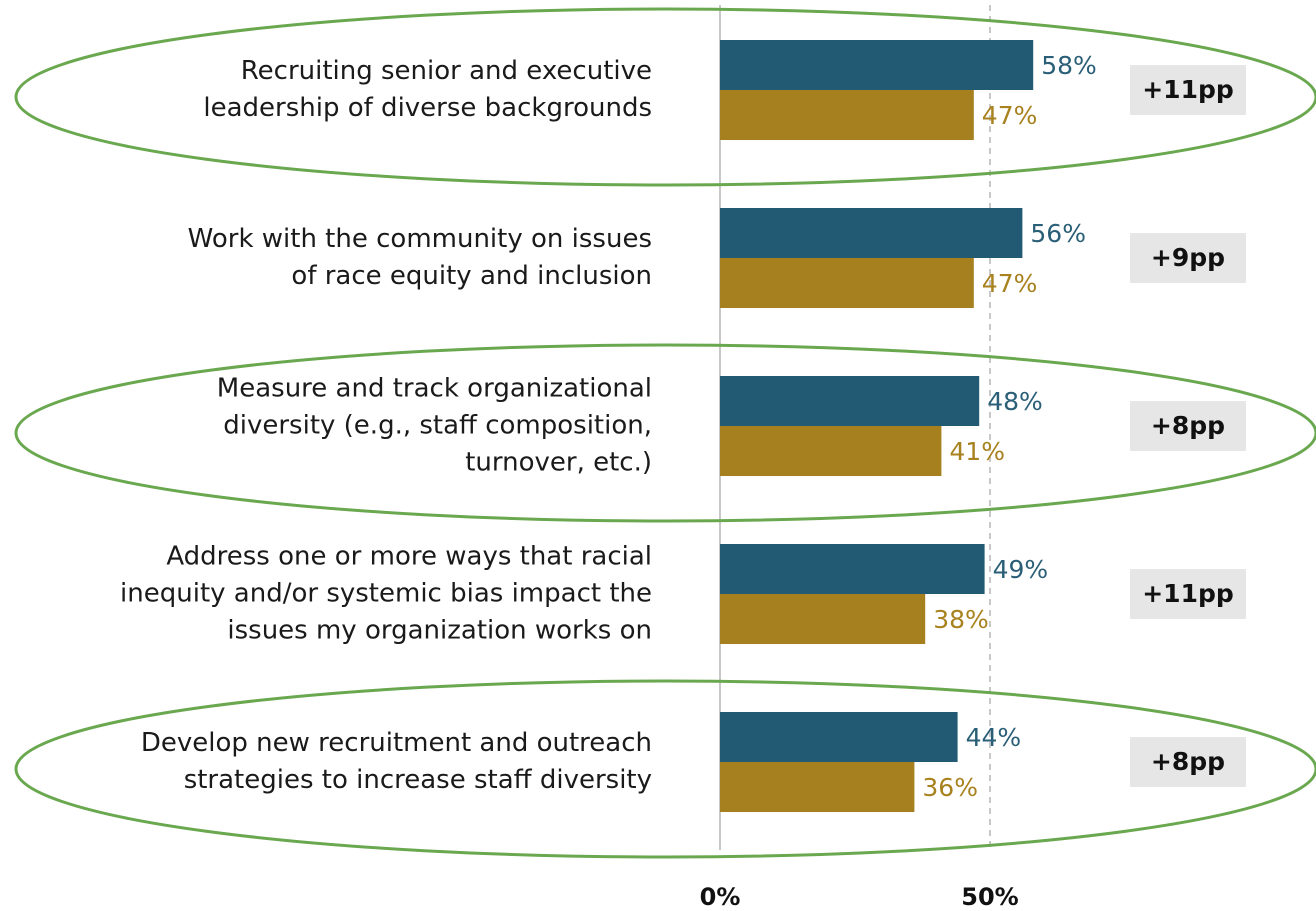 The height and width of the screenshot is (911, 1316). I want to click on value-label: 58%, so click(1069, 65).